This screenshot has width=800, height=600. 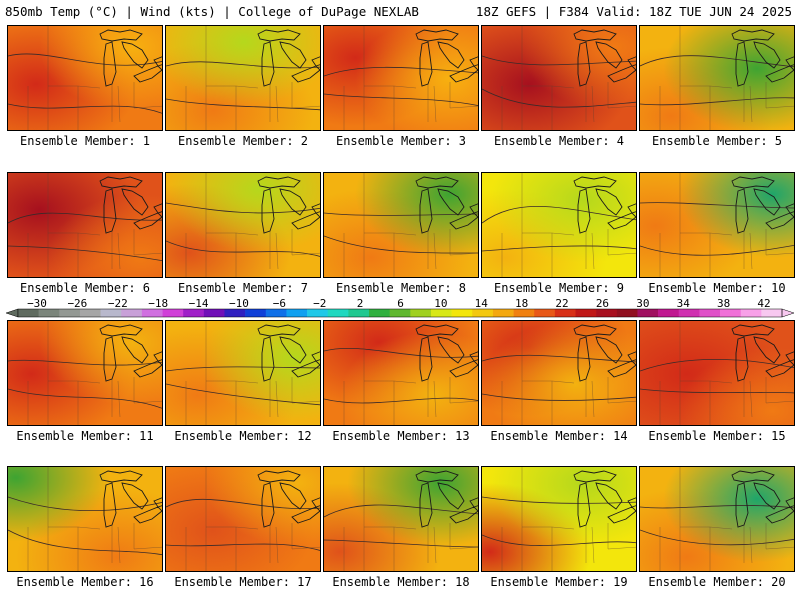 What do you see at coordinates (85, 582) in the screenshot?
I see `ensemble-member-label: Ensemble Member: 16` at bounding box center [85, 582].